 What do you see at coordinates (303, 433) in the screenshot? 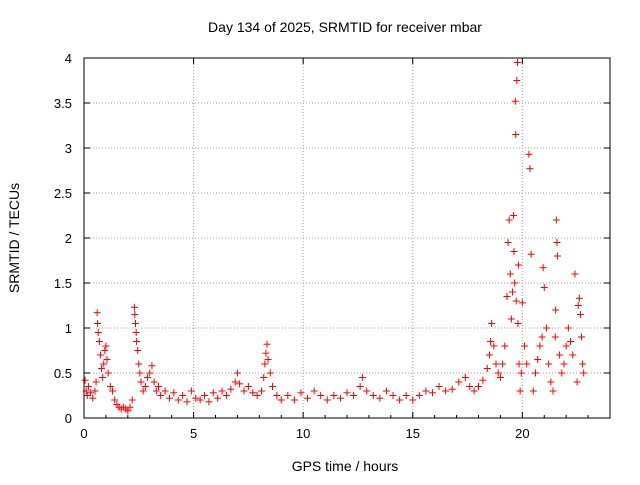
I see `x-tick-label: 10` at bounding box center [303, 433].